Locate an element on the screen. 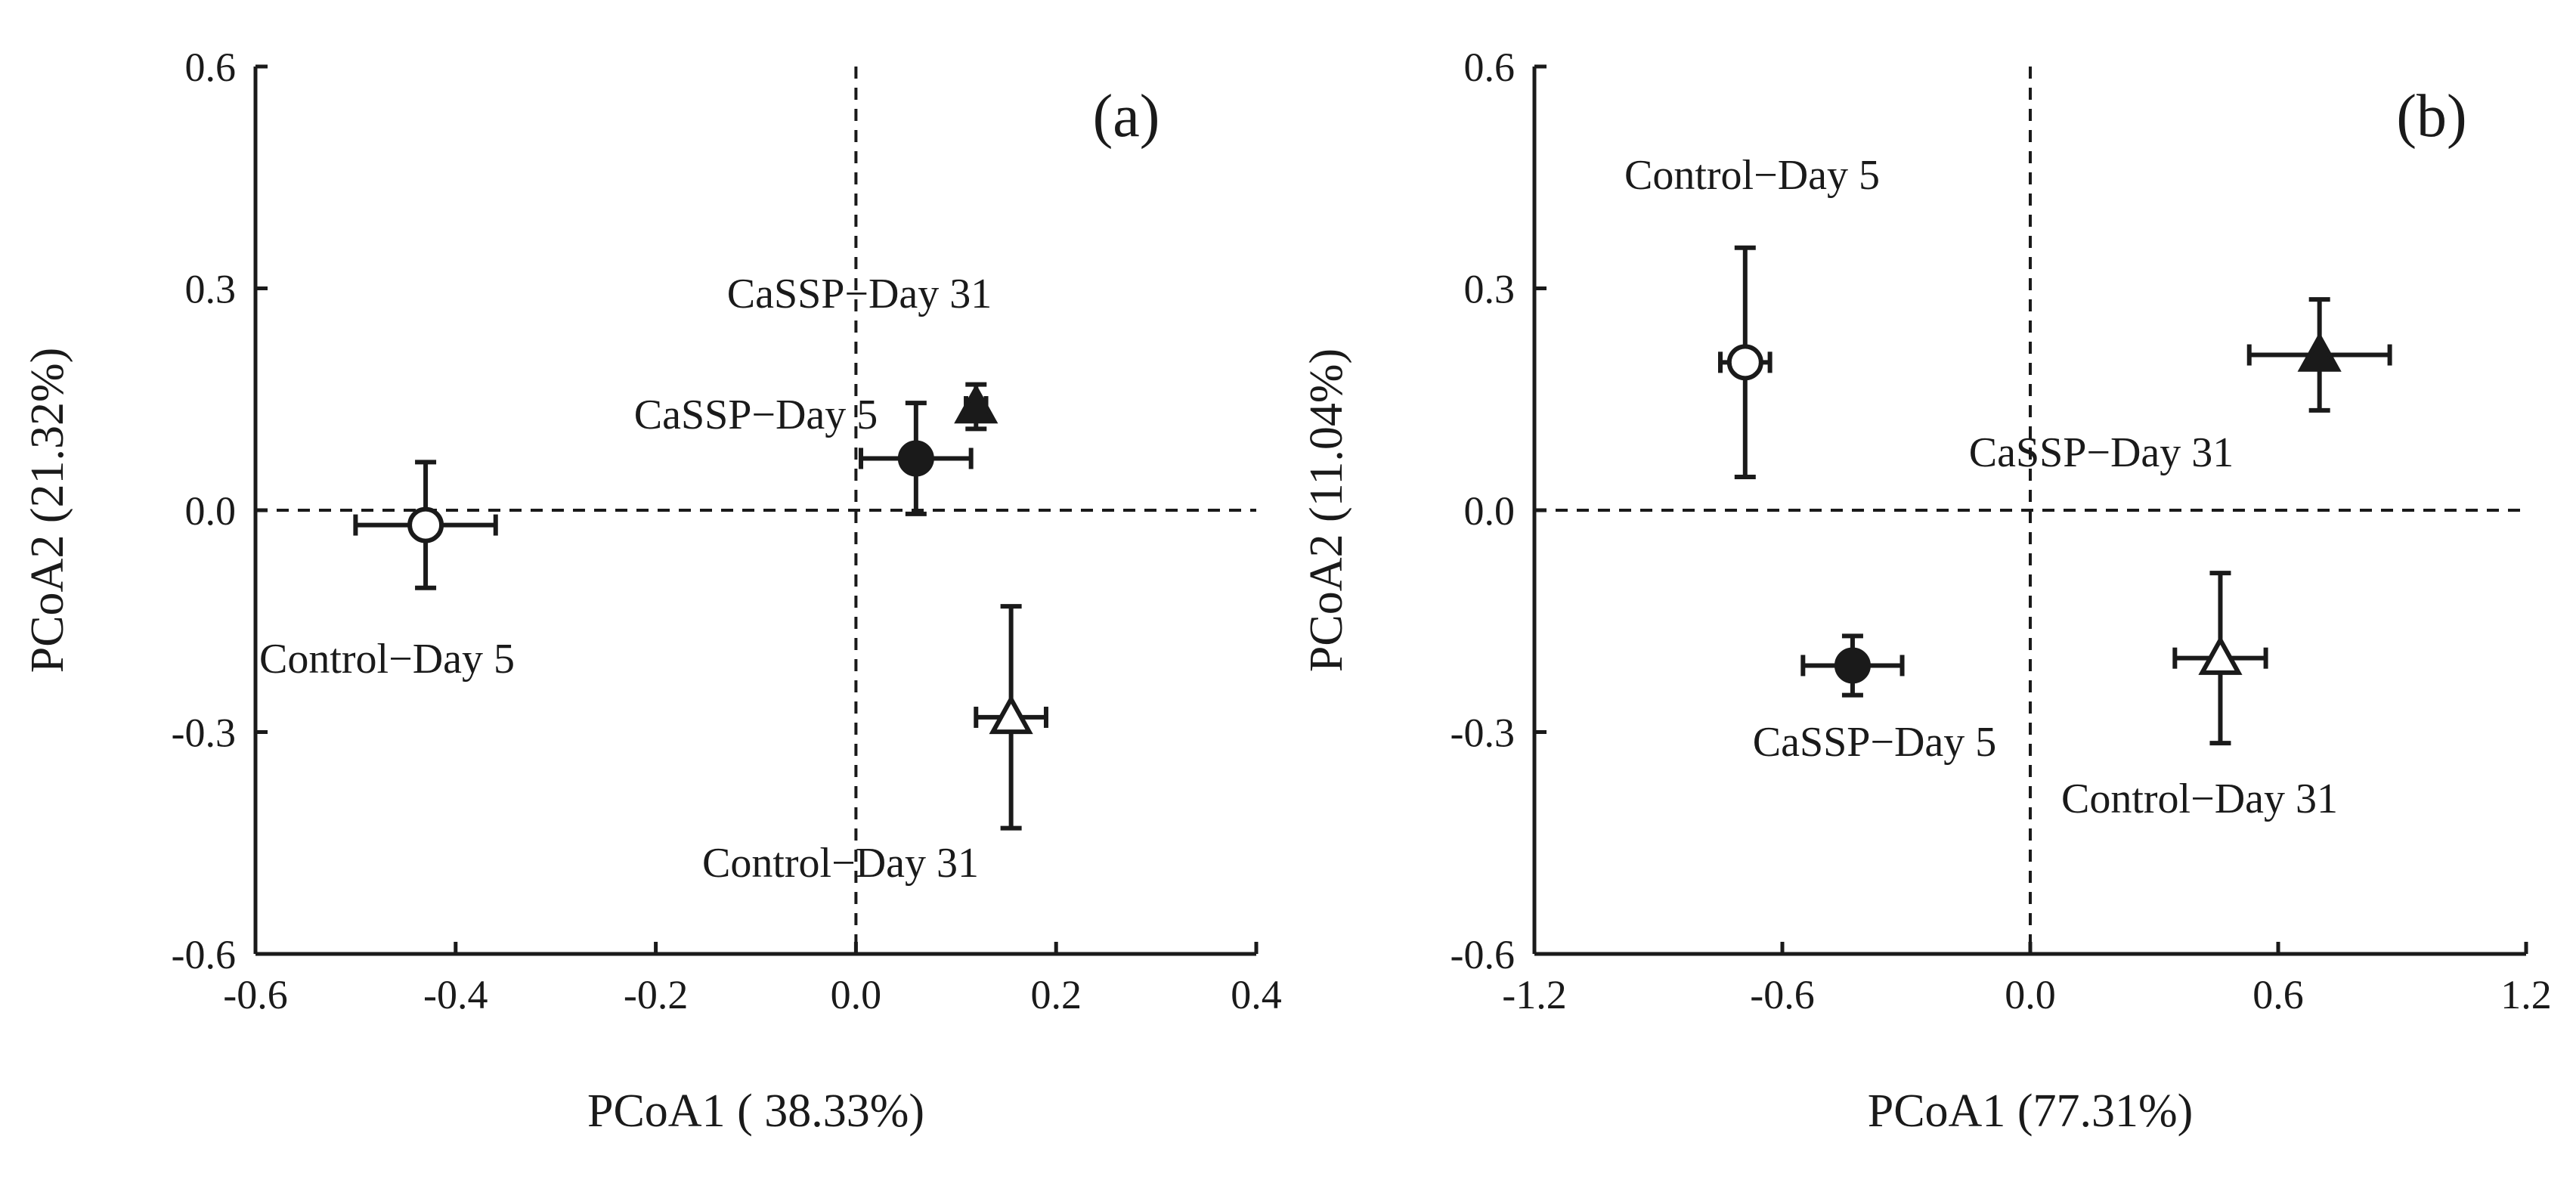 The width and height of the screenshot is (2576, 1189). x-axis-title: PCoA1 ( 38.33%) is located at coordinates (755, 1111).